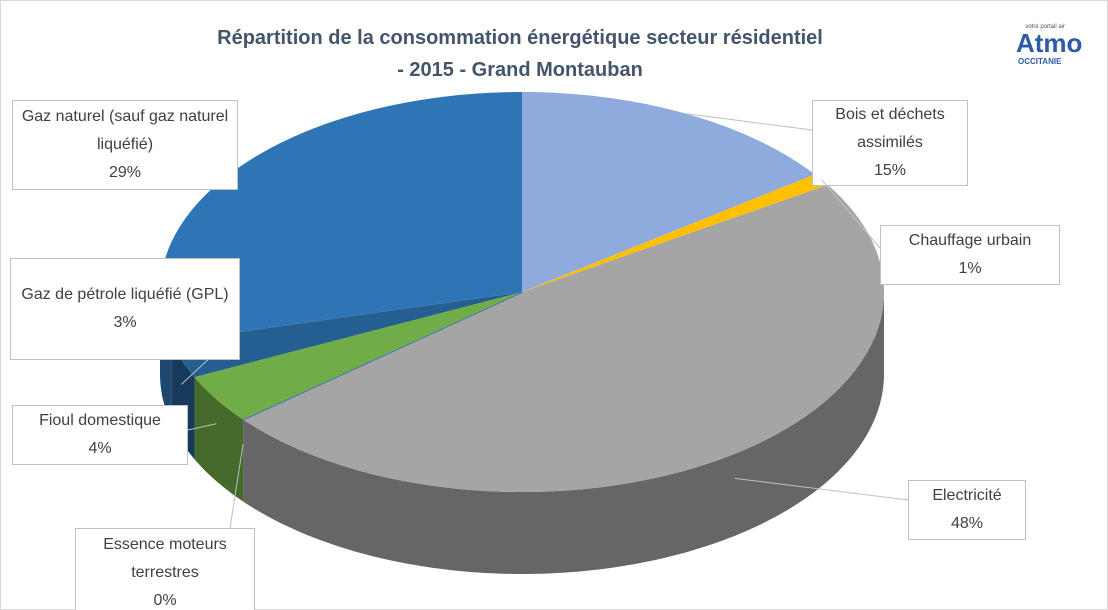 The height and width of the screenshot is (610, 1108). I want to click on data-label: Chauffage urbain 1%, so click(970, 255).